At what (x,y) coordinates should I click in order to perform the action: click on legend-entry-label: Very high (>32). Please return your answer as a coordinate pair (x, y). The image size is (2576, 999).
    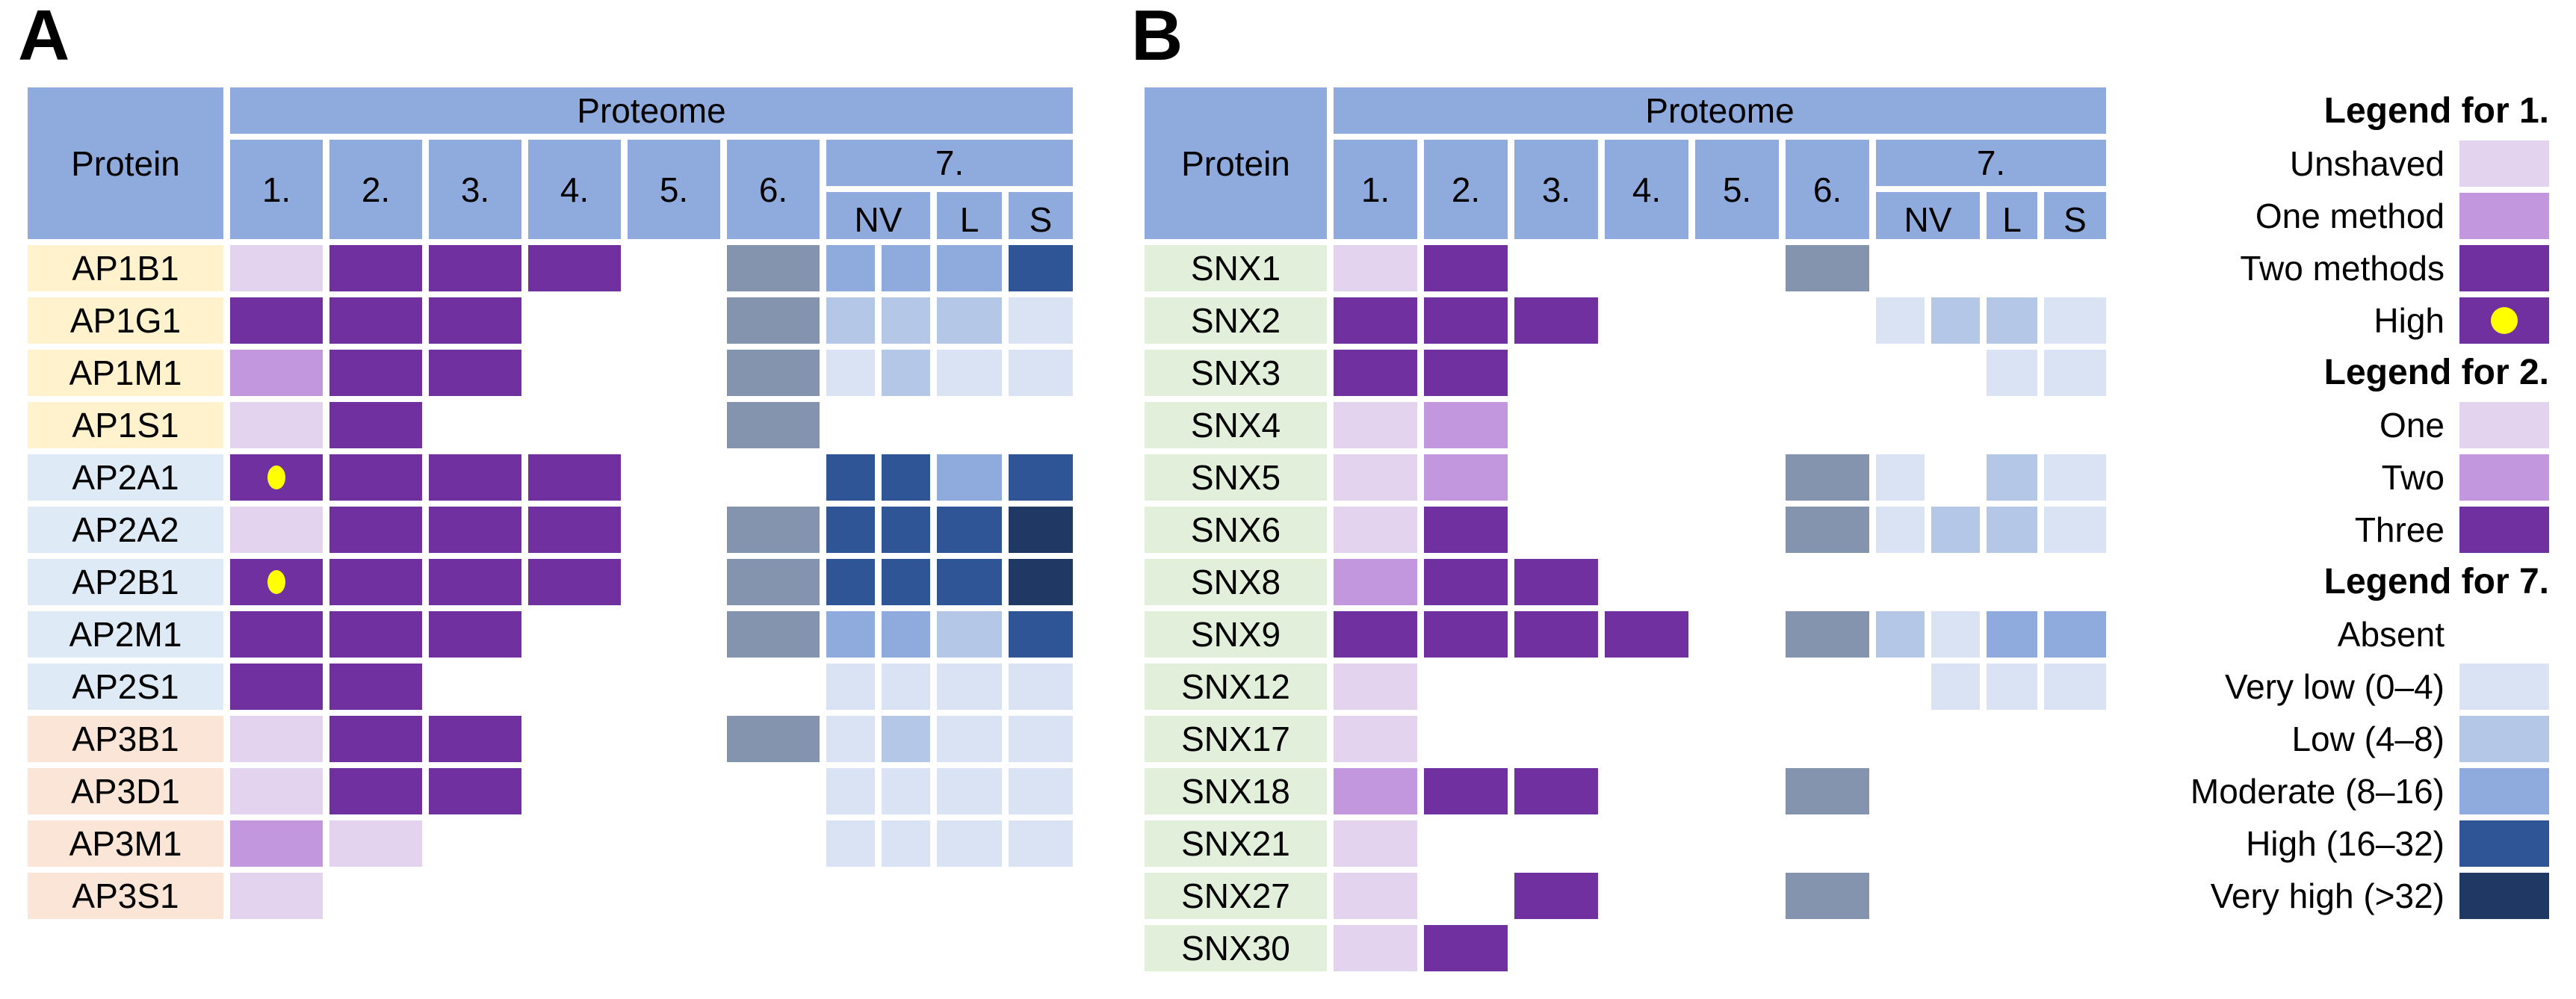
    Looking at the image, I should click on (2327, 895).